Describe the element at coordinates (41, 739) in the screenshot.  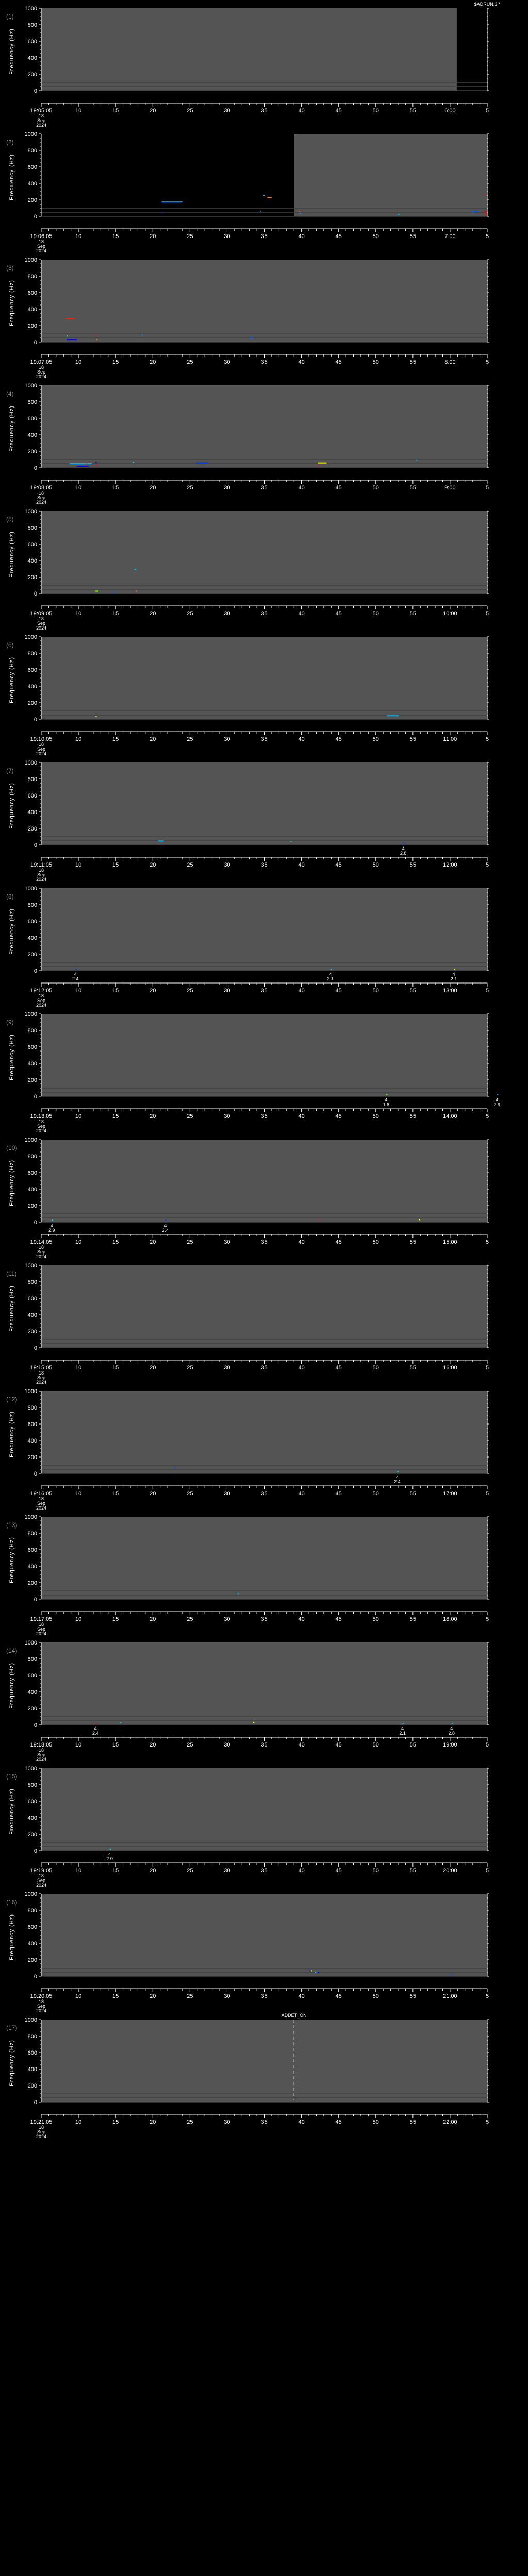
I see `time-tick-label: 19:10:05` at that location.